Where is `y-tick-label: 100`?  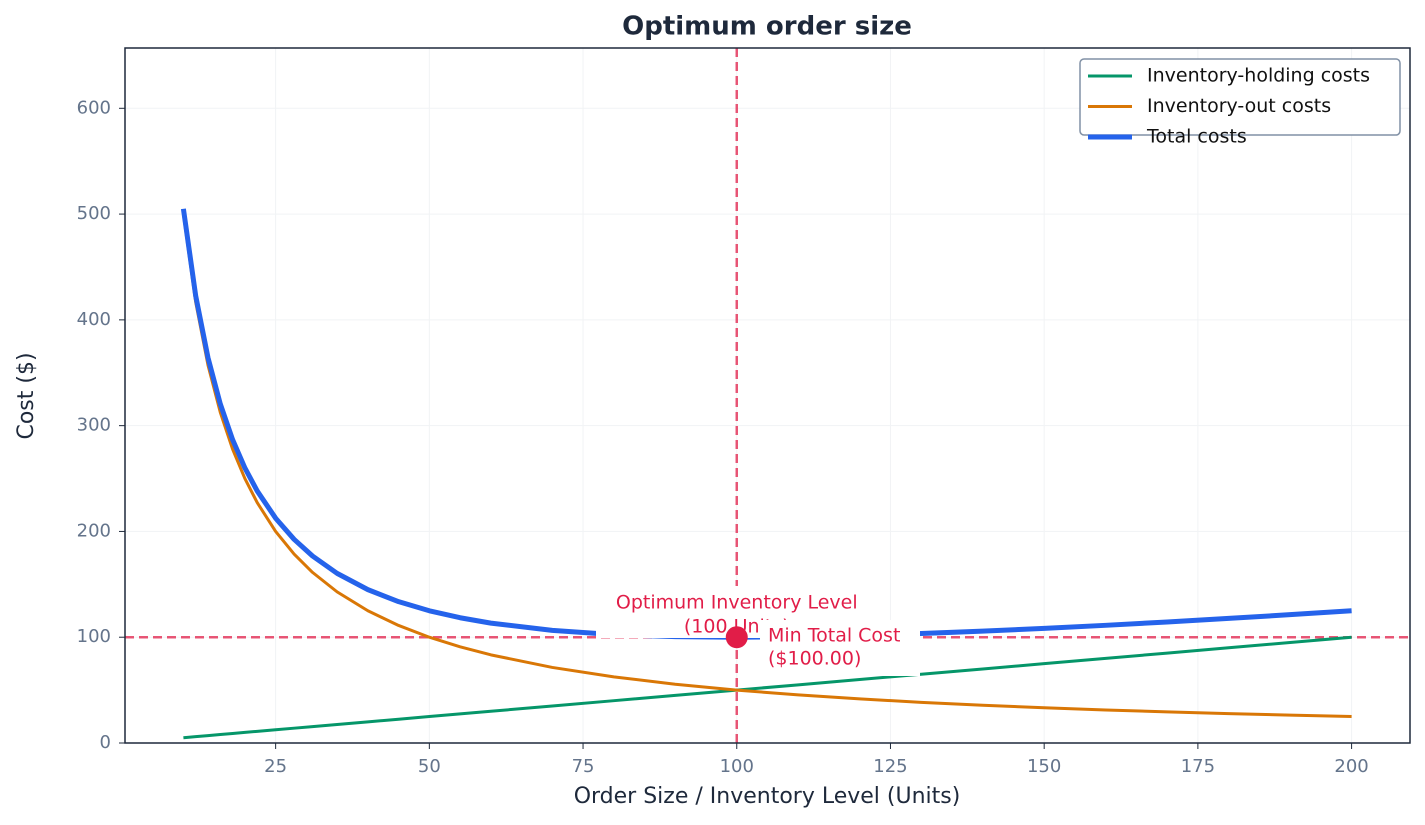
y-tick-label: 100 is located at coordinates (94, 636).